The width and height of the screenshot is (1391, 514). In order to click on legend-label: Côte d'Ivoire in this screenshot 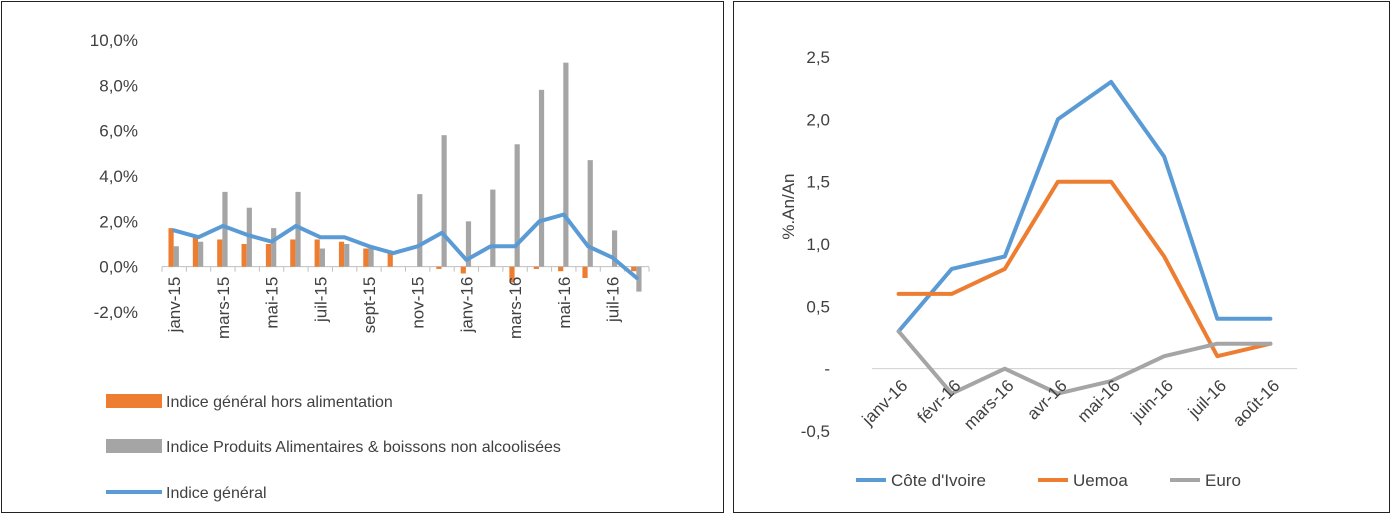, I will do `click(938, 480)`.